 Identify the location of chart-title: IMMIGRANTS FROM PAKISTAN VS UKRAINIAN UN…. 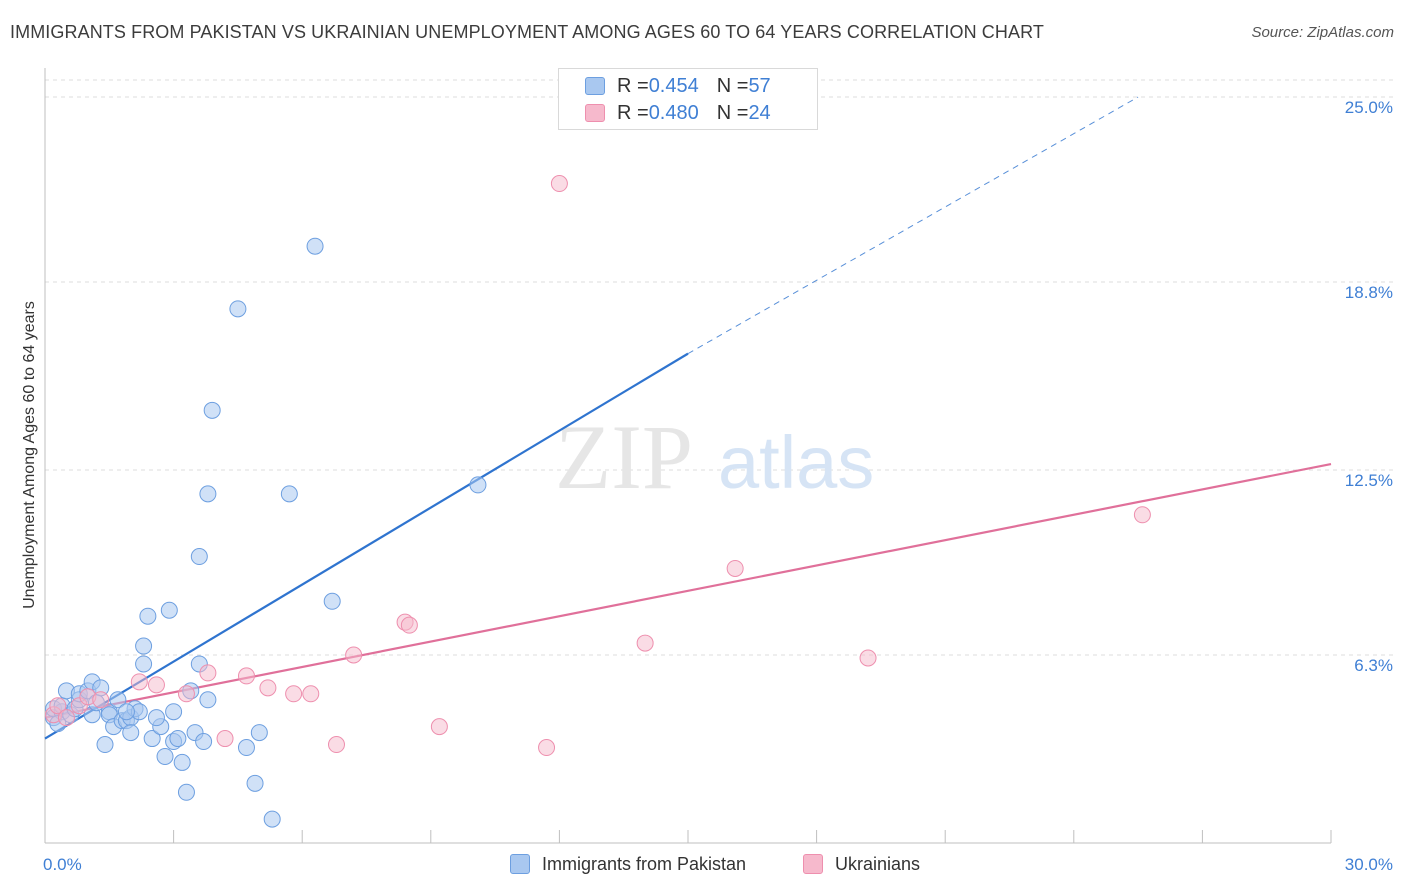
(527, 32).